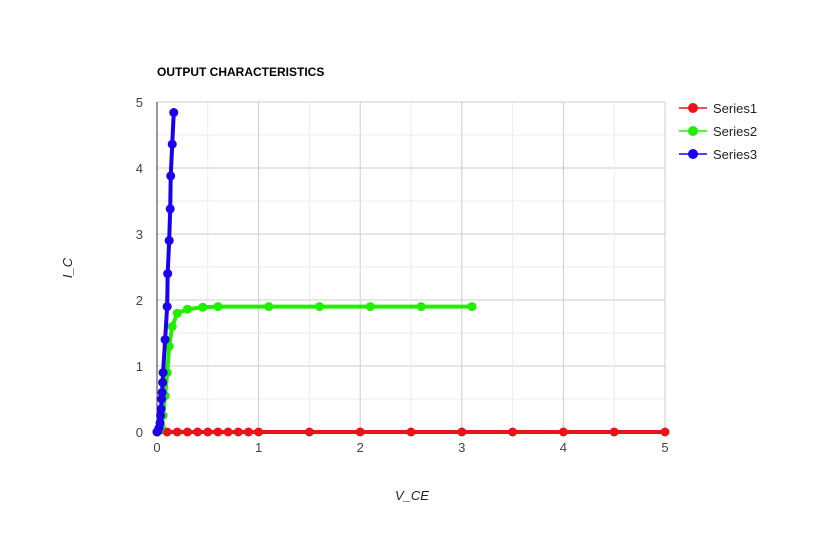  I want to click on legend: Series1 Series2 Series3, so click(718, 131).